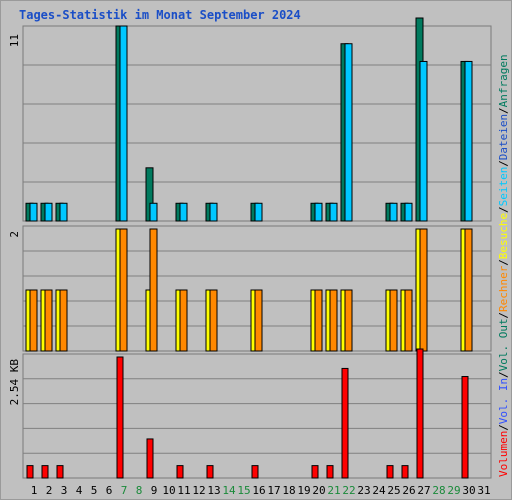  What do you see at coordinates (243, 490) in the screenshot?
I see `x-axis-day-label: 15` at bounding box center [243, 490].